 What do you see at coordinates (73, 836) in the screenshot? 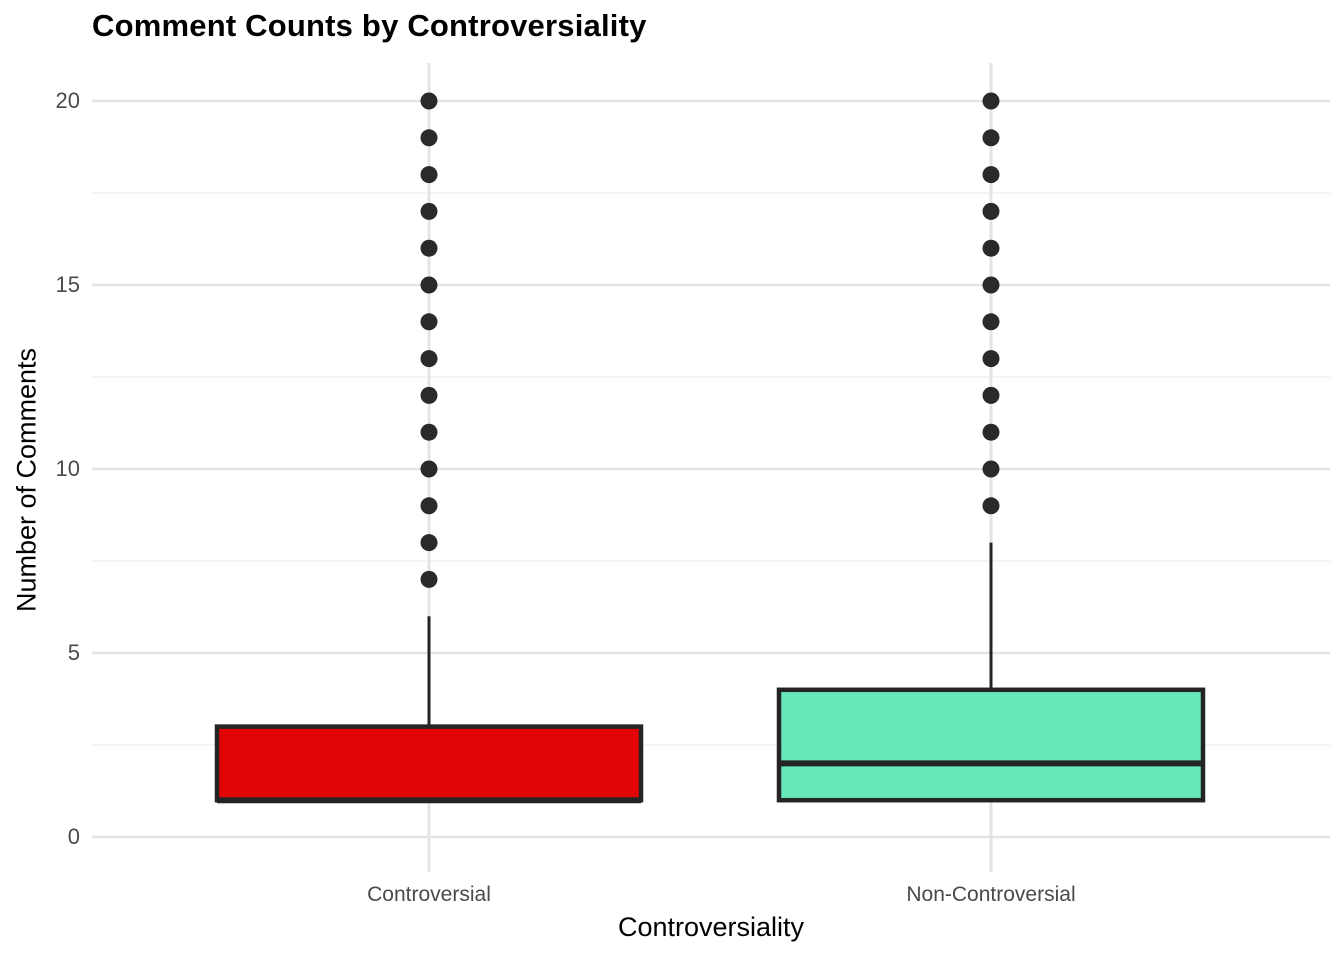
I see `y-tick-label: 0` at bounding box center [73, 836].